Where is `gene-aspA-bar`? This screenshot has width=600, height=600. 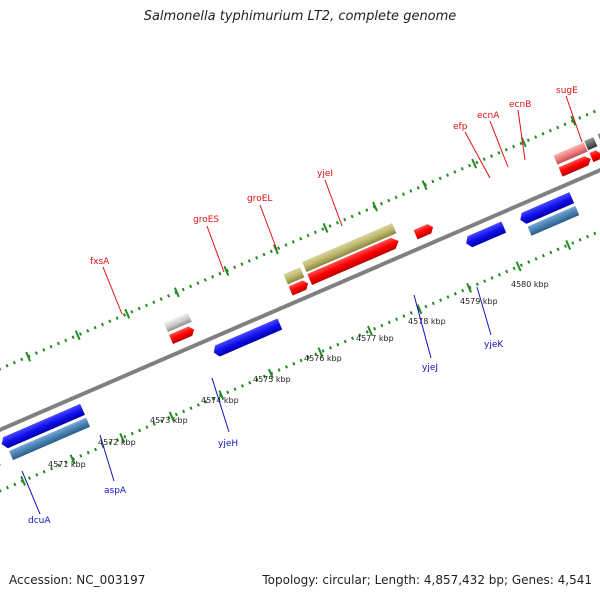 gene-aspA-bar is located at coordinates (50, 439).